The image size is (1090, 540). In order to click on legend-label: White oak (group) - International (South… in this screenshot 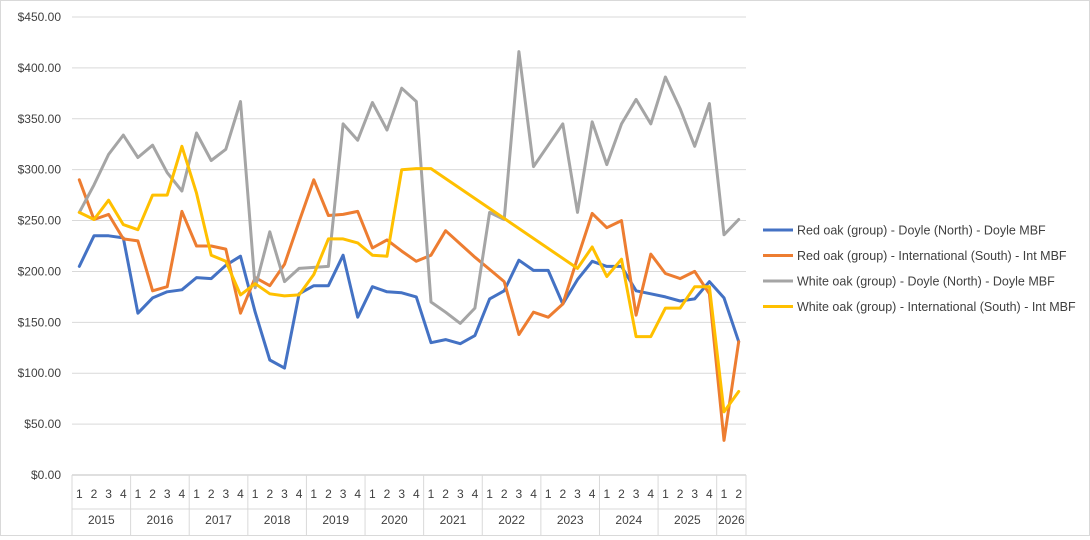, I will do `click(936, 307)`.